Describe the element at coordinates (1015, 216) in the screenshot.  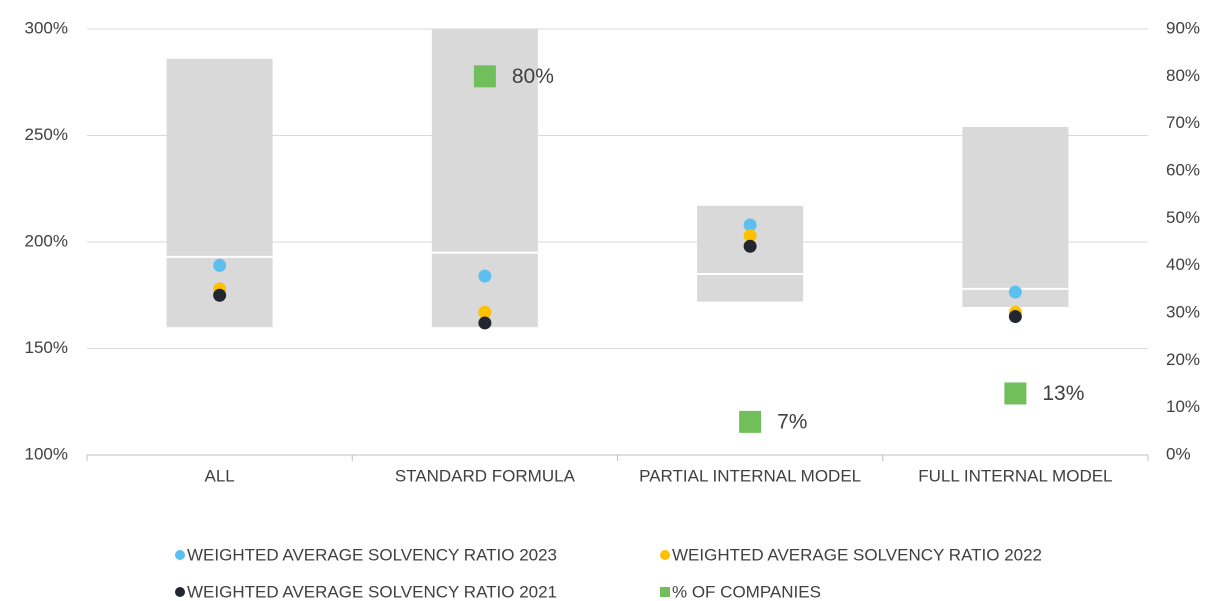
I see `range-box` at that location.